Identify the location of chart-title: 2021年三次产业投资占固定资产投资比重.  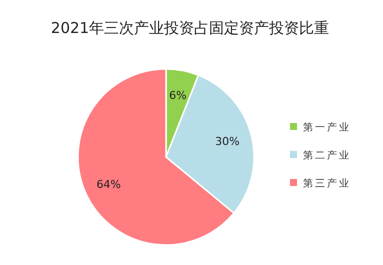
(190, 28).